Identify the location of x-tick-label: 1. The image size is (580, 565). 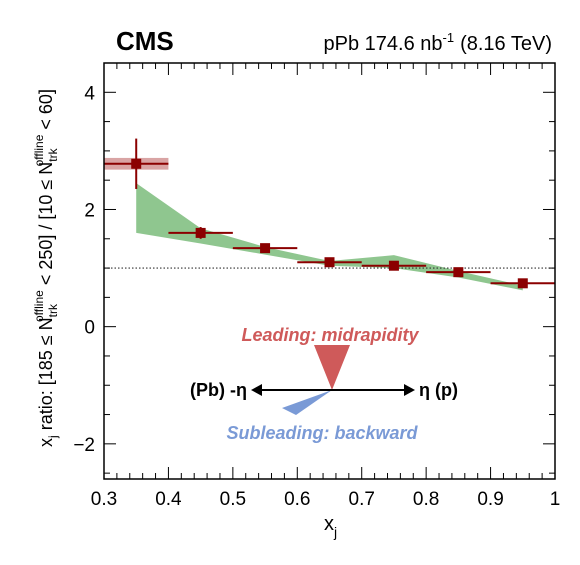
(555, 499).